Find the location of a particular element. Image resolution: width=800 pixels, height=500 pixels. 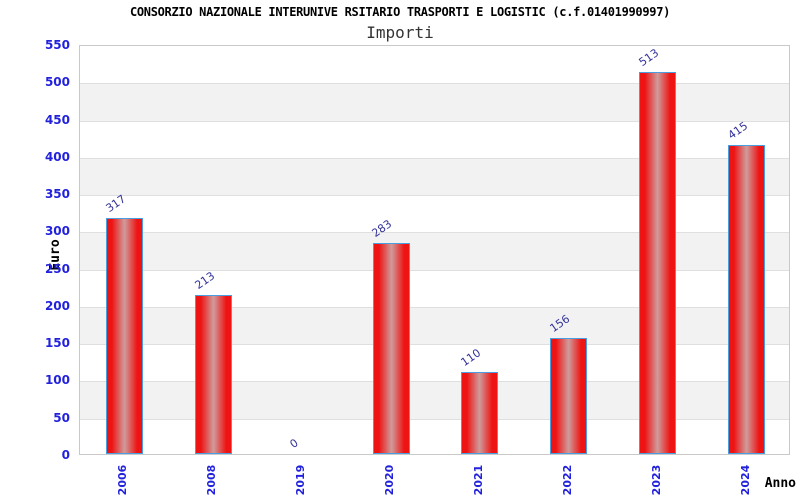

x-tick-label-2021: 2021 is located at coordinates (478, 480).